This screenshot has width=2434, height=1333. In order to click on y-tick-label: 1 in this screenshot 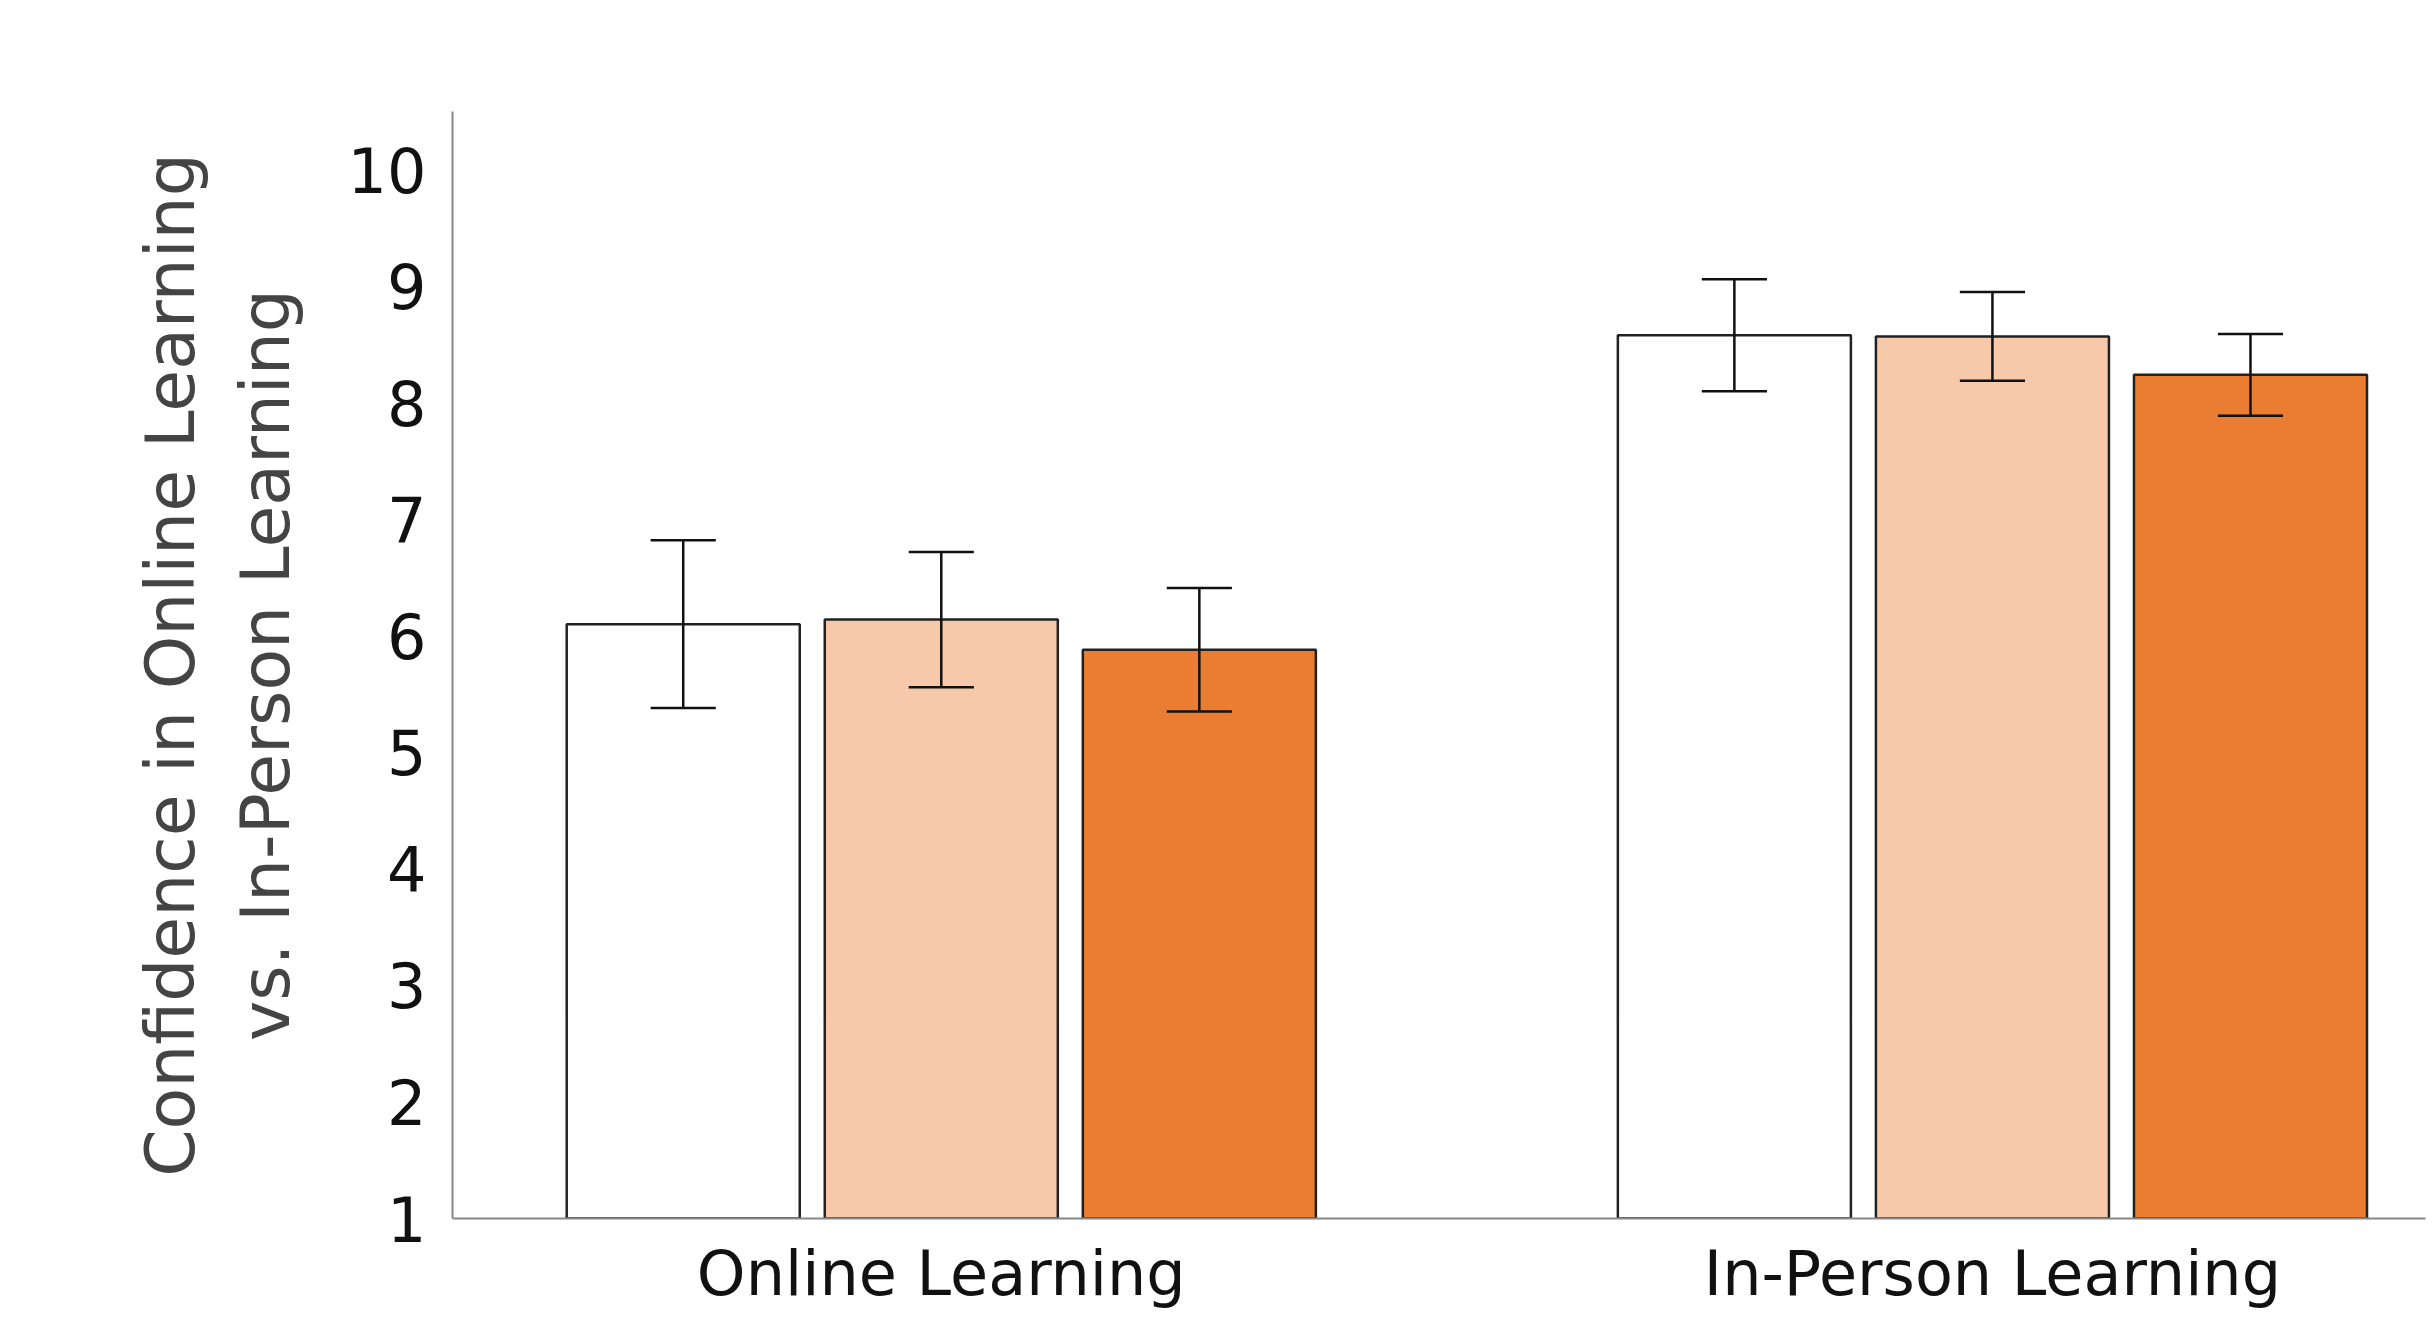, I will do `click(407, 1220)`.